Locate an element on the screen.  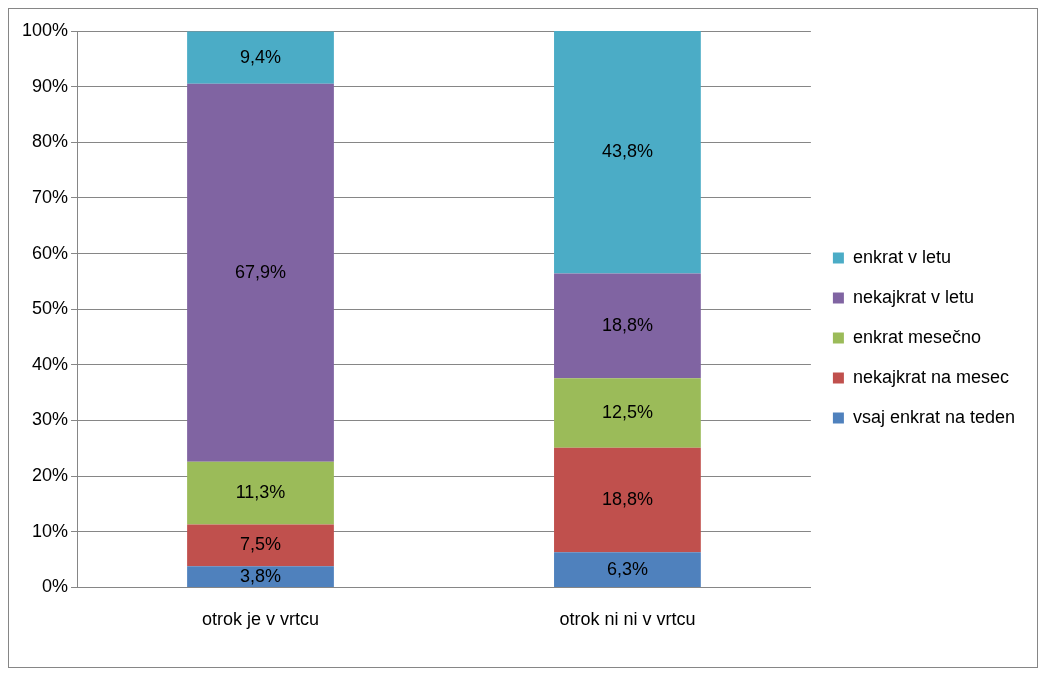
x-tick-label: otrok je v vrtcu is located at coordinates (260, 619).